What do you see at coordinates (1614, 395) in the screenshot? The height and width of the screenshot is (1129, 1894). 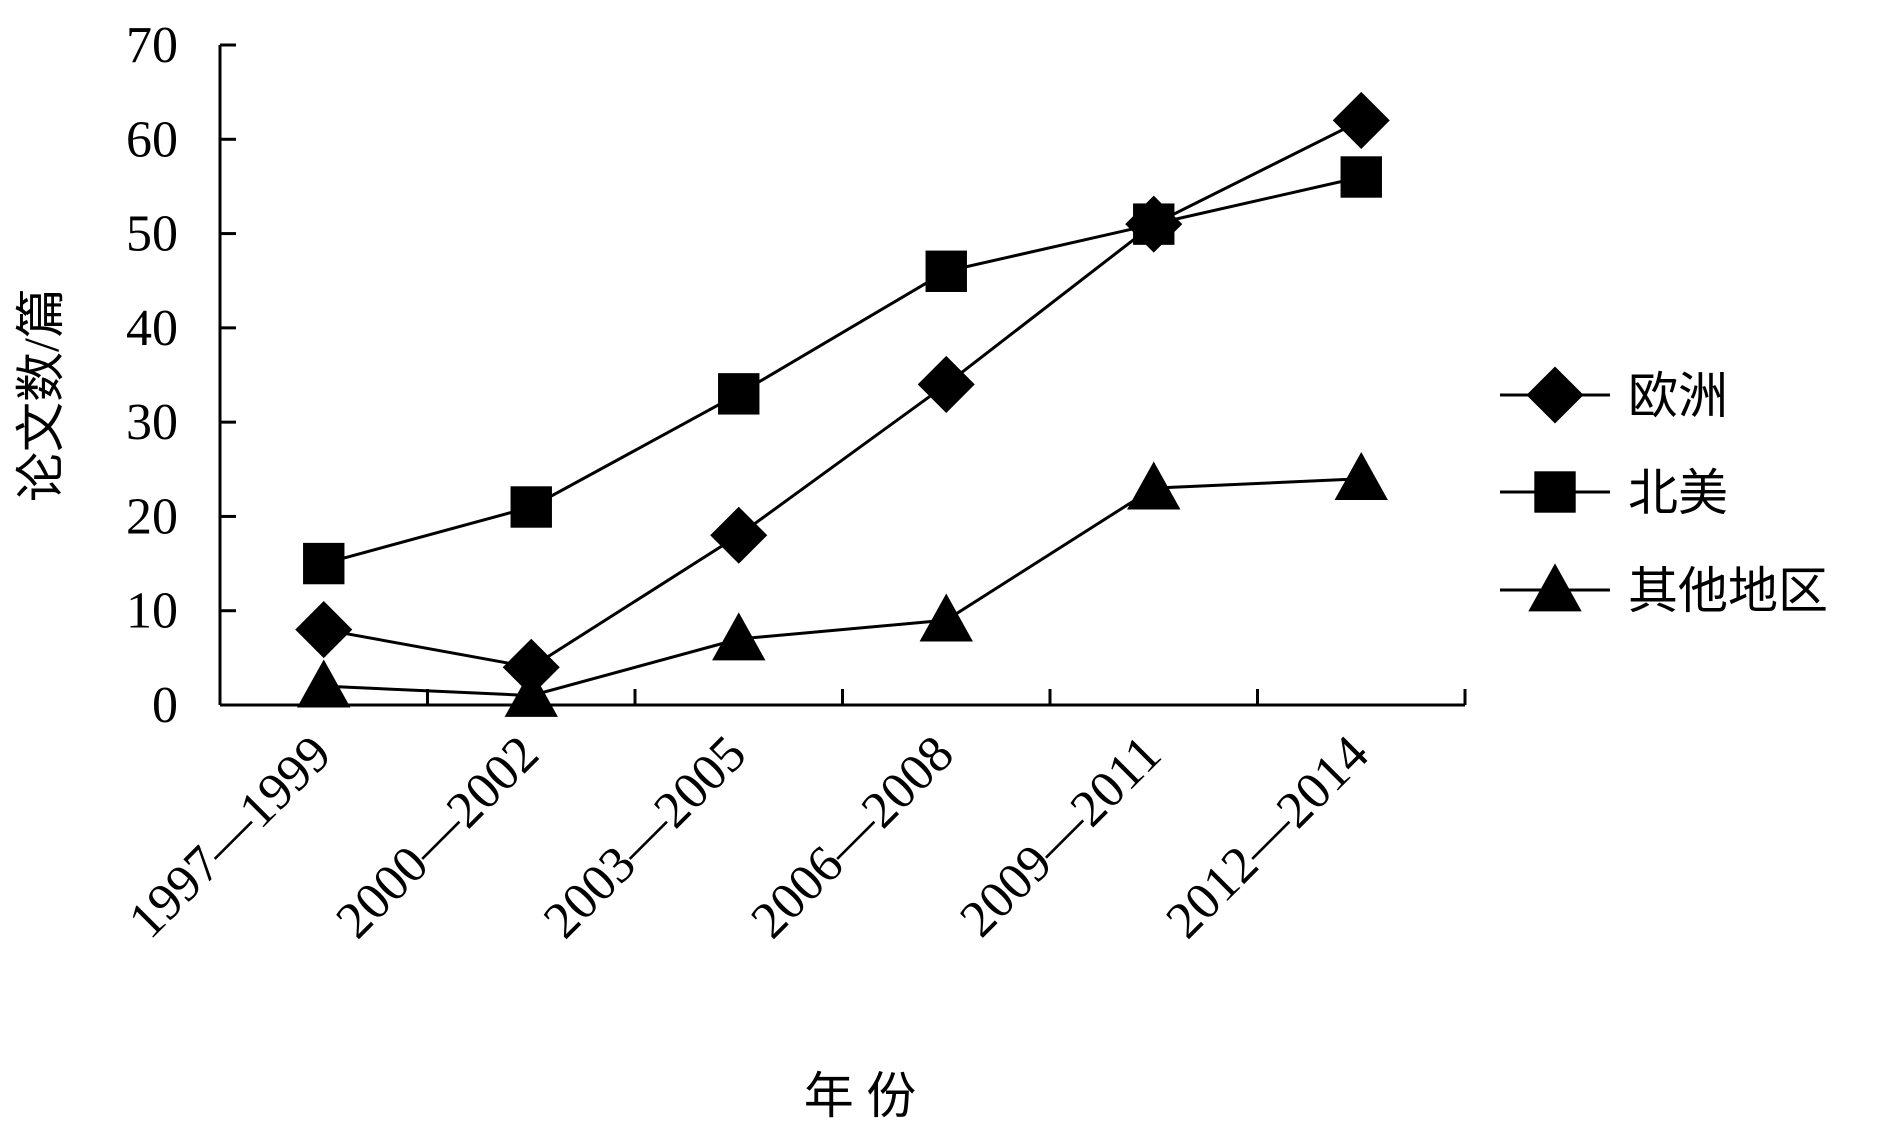 I see `legend-item: 欧洲` at bounding box center [1614, 395].